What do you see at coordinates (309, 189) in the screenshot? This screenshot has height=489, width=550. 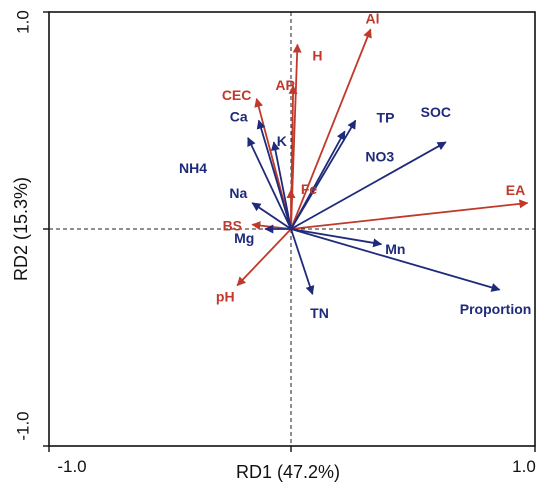 I see `vector-label-fe: Fe` at bounding box center [309, 189].